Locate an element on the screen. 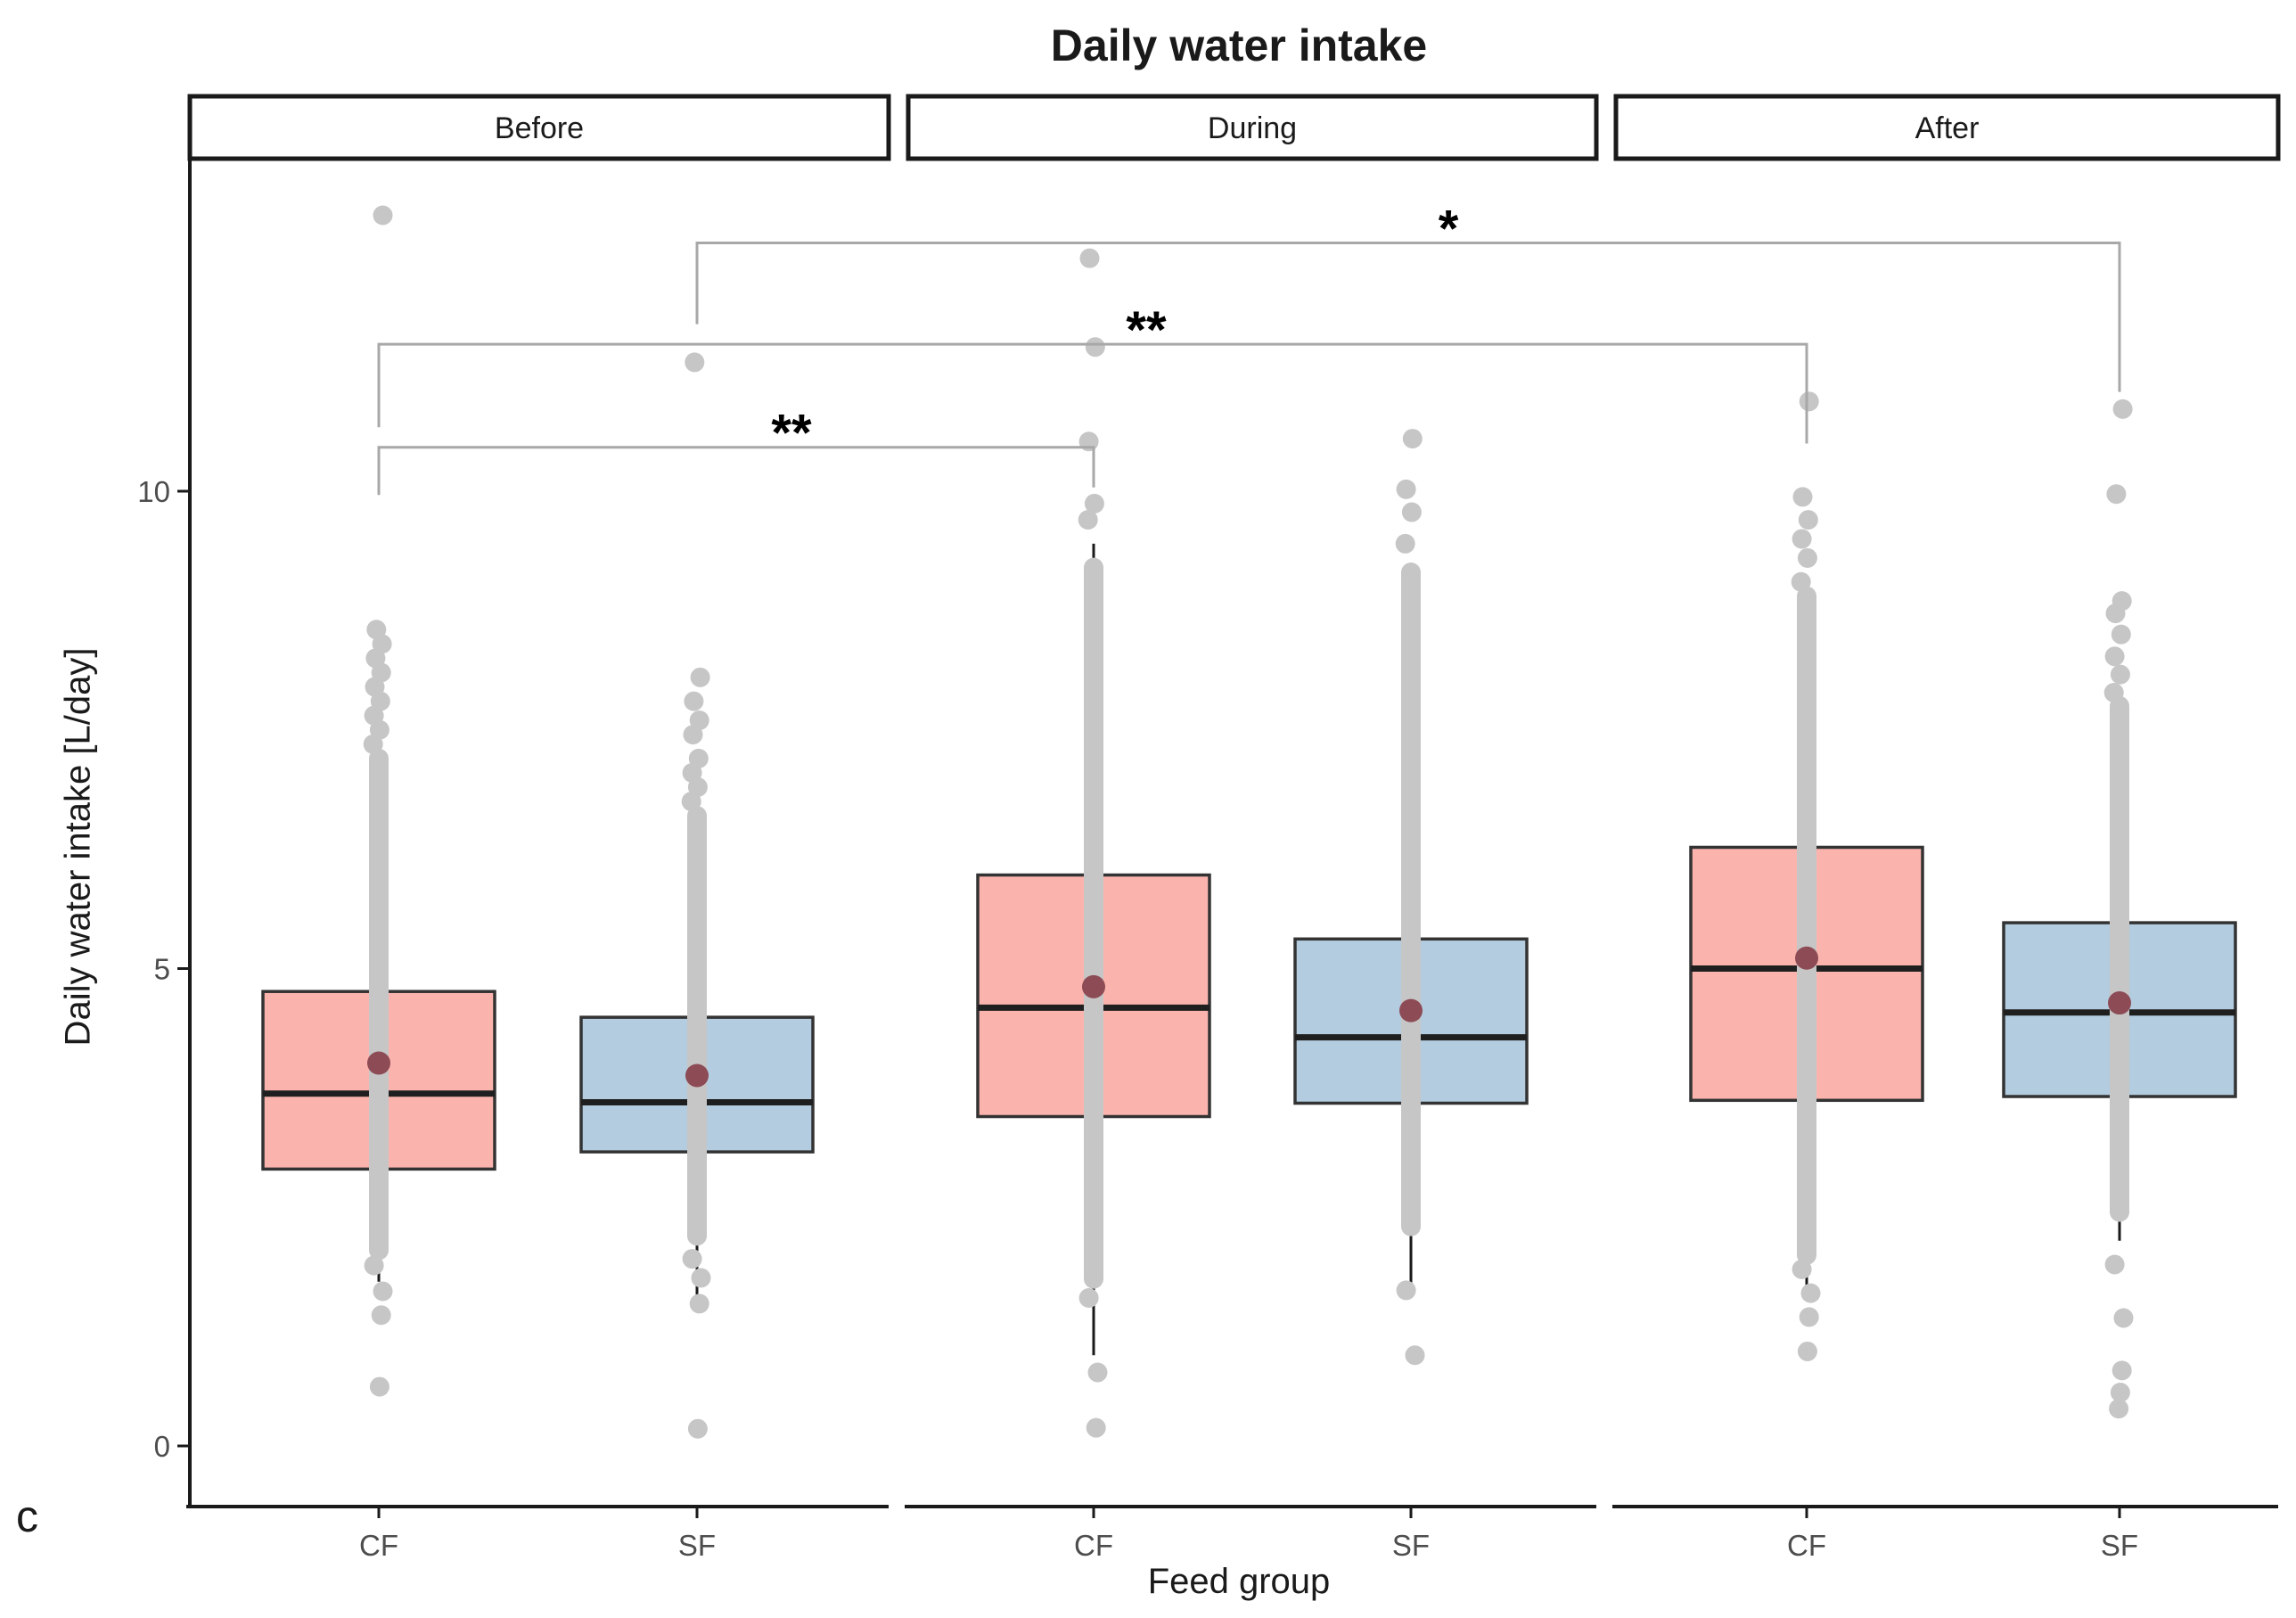 The width and height of the screenshot is (2296, 1618). facet-strip-label: Before is located at coordinates (539, 128).